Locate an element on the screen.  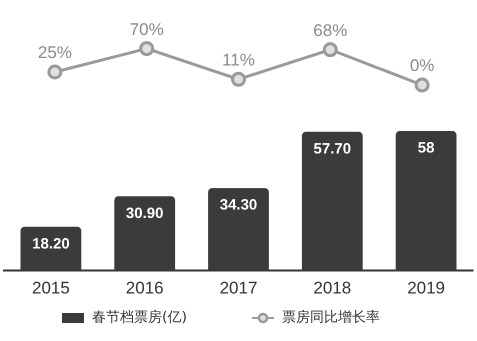
data-label: 57.70 is located at coordinates (333, 149).